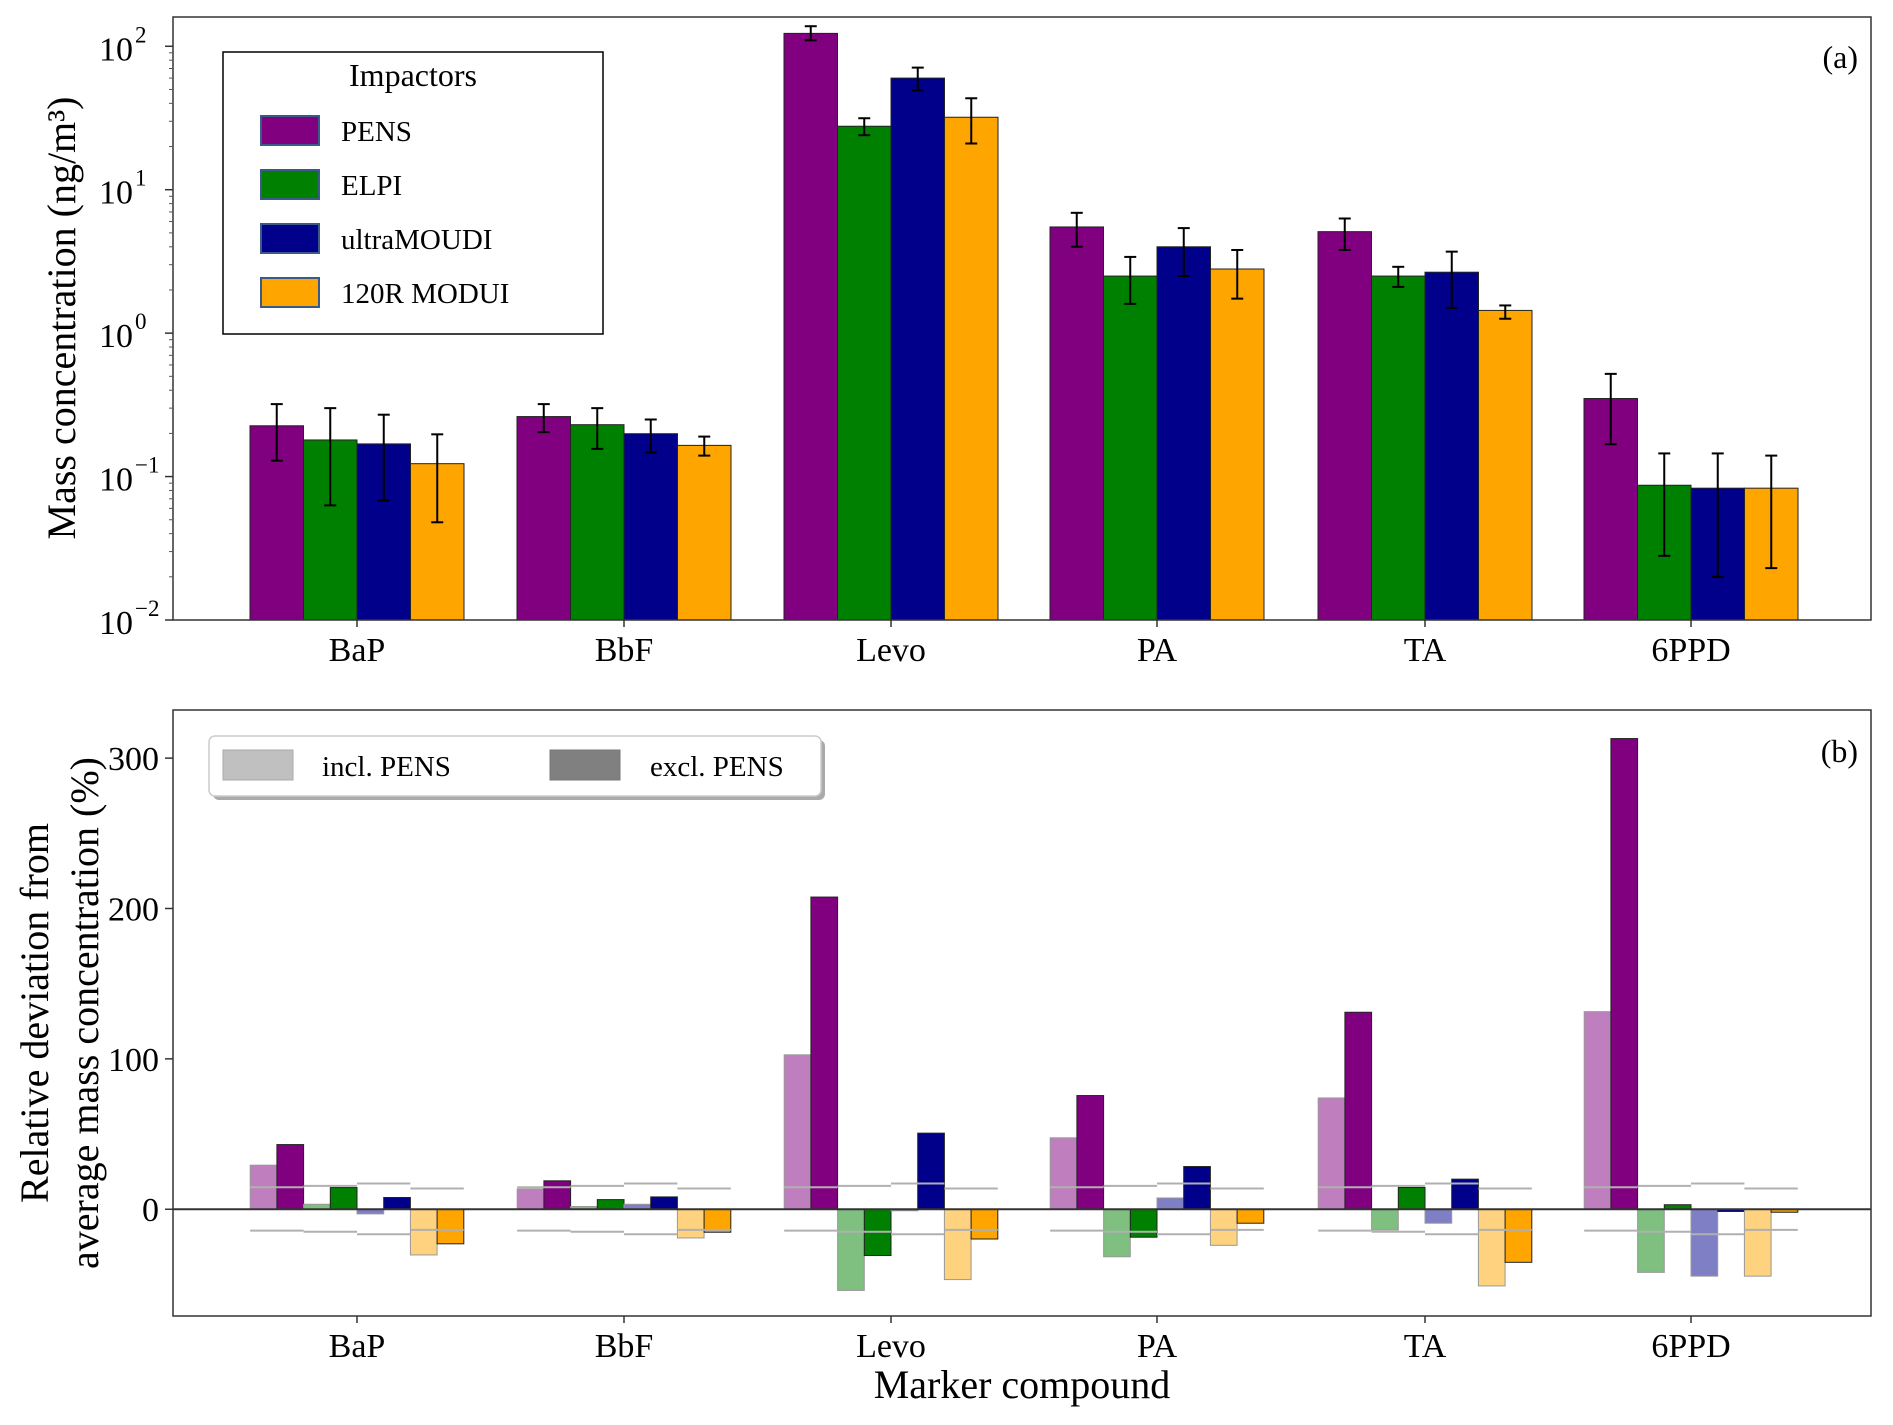 The height and width of the screenshot is (1425, 1893). What do you see at coordinates (290, 238) in the screenshot?
I see `legend-swatch-ultramoudi` at bounding box center [290, 238].